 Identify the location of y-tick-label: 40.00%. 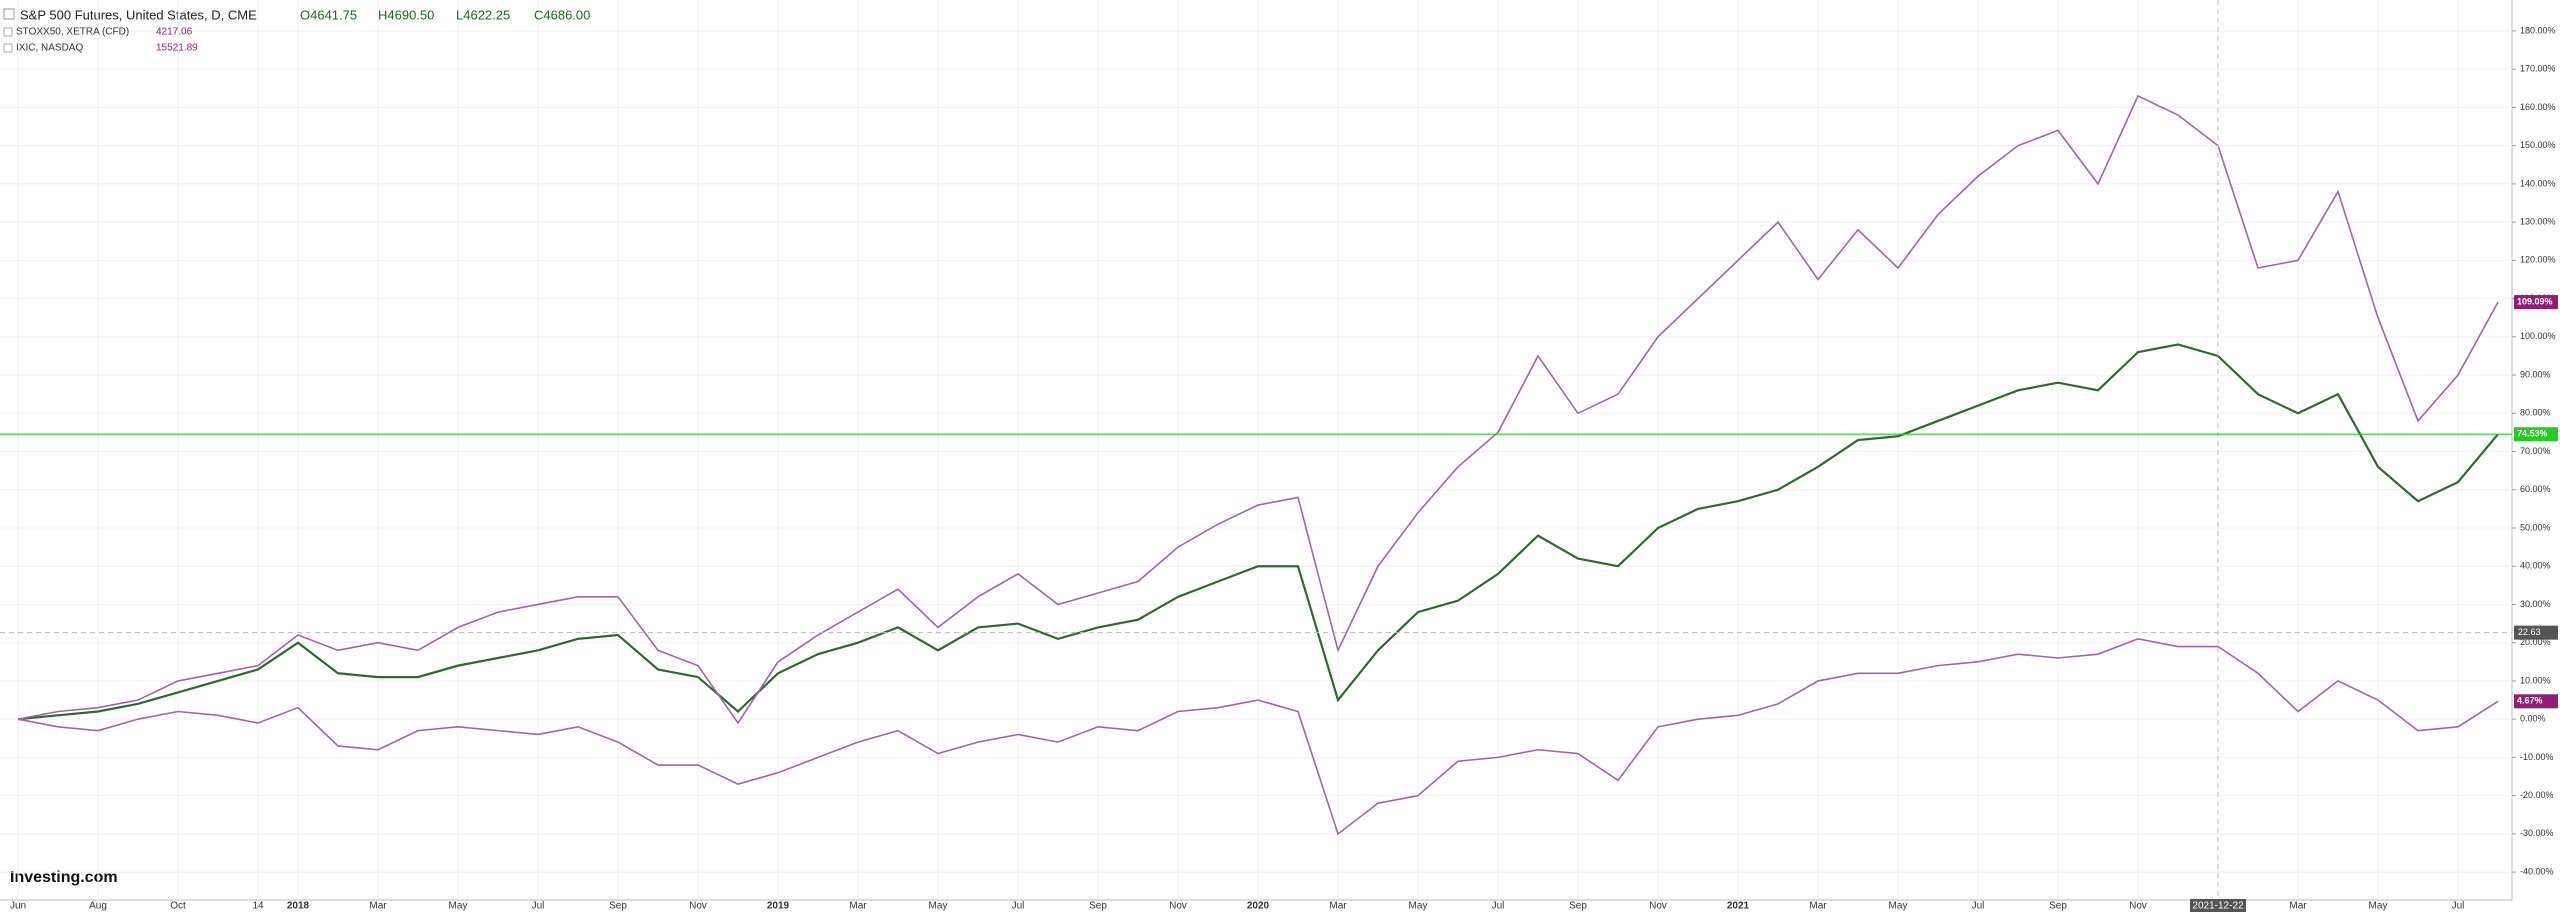
(2535, 566).